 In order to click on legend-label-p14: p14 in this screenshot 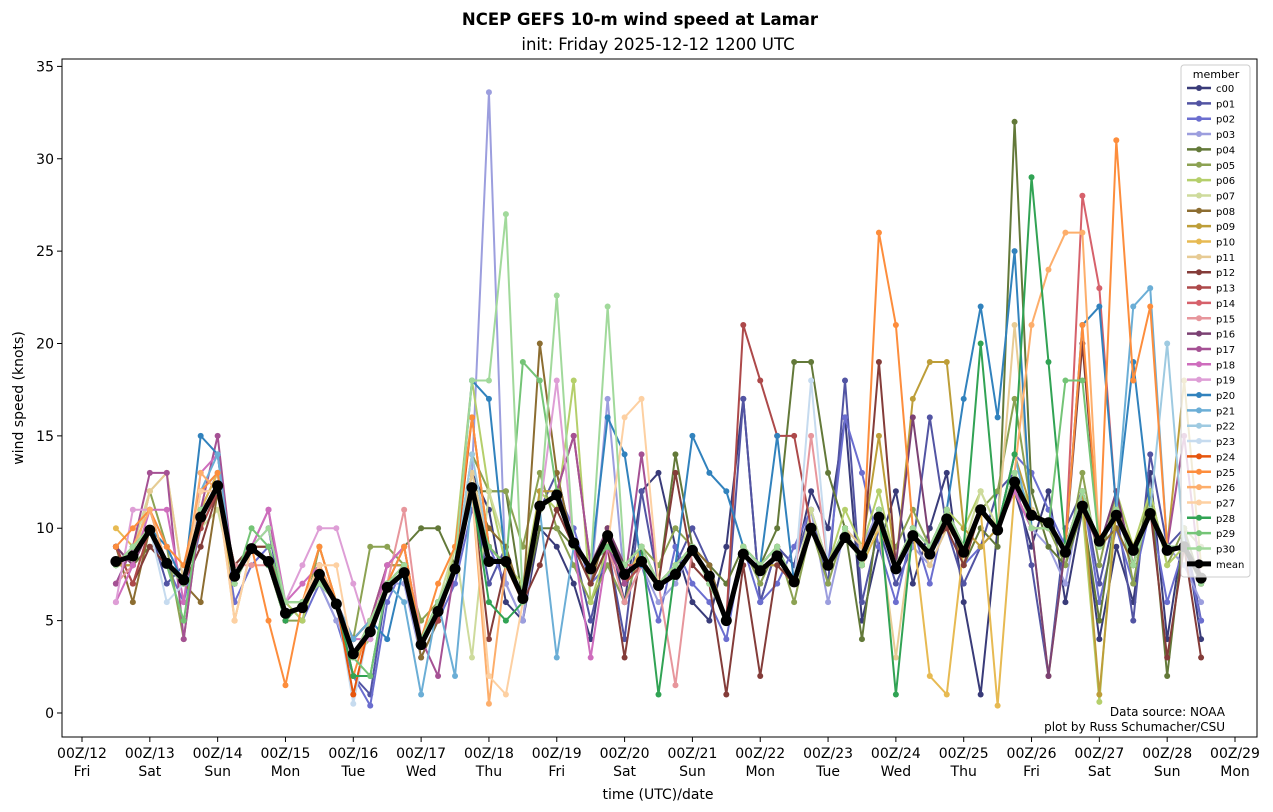, I will do `click(1225, 304)`.